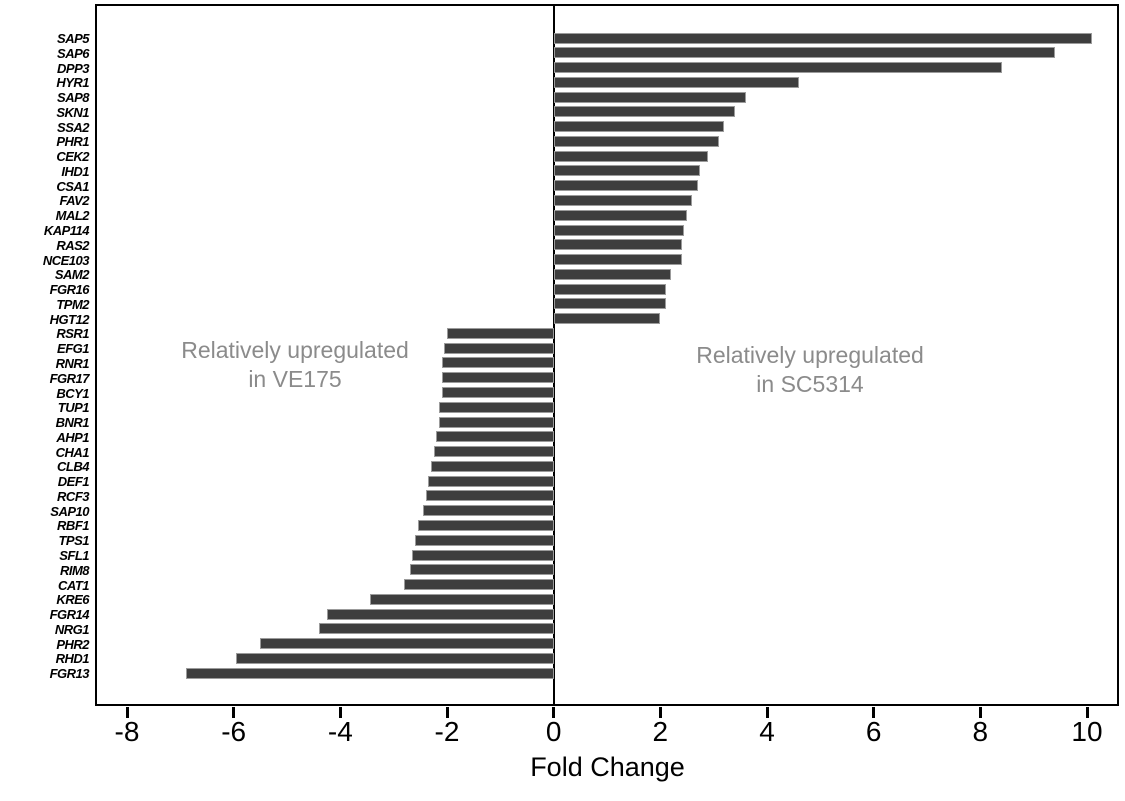  What do you see at coordinates (609, 289) in the screenshot?
I see `bar-fgr16` at bounding box center [609, 289].